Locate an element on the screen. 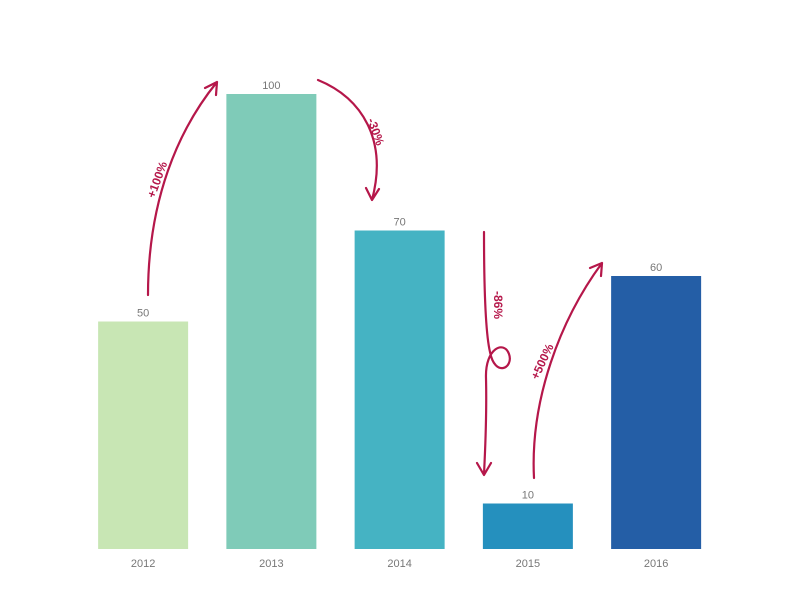 Image resolution: width=800 pixels, height=600 pixels. value-label: 100 is located at coordinates (271, 86).